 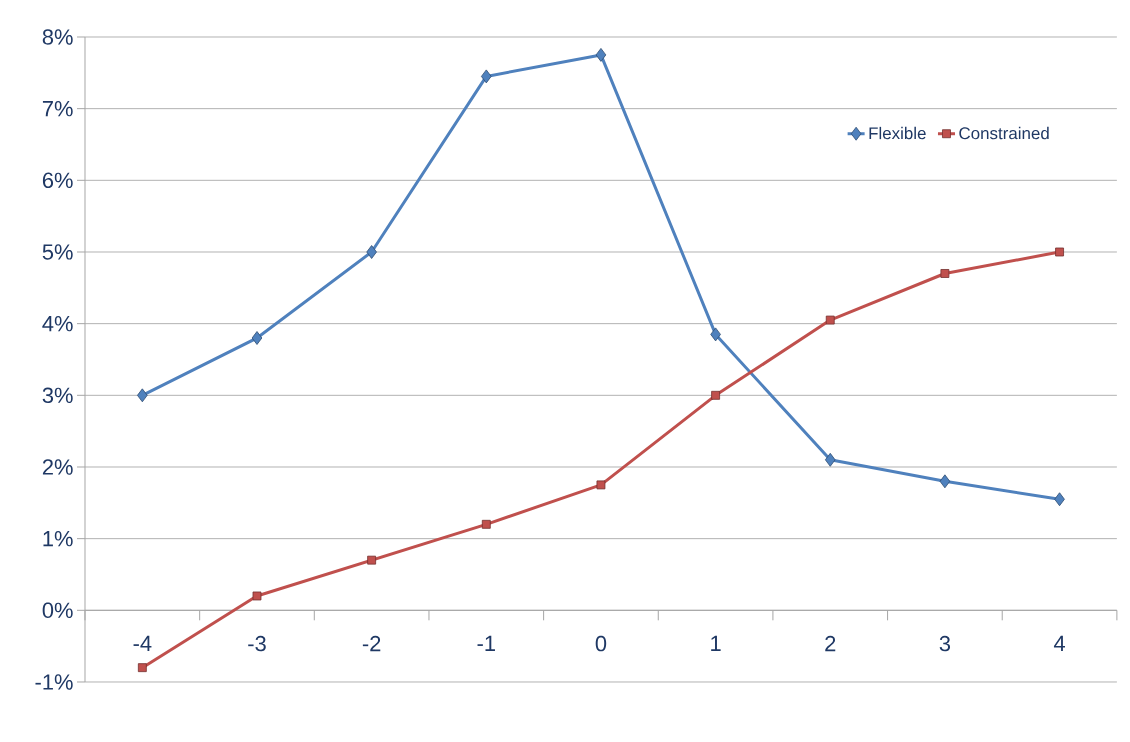 What do you see at coordinates (54, 682) in the screenshot?
I see `y-tick-label: -1%` at bounding box center [54, 682].